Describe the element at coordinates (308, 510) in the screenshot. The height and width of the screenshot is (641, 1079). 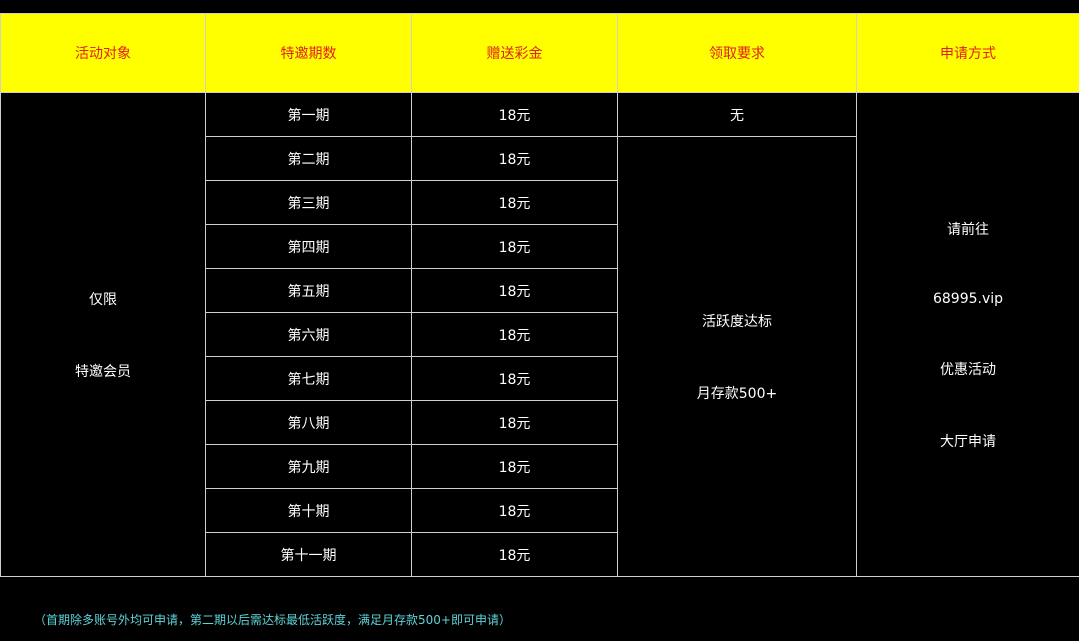
I see `period-cell: 第十期` at that location.